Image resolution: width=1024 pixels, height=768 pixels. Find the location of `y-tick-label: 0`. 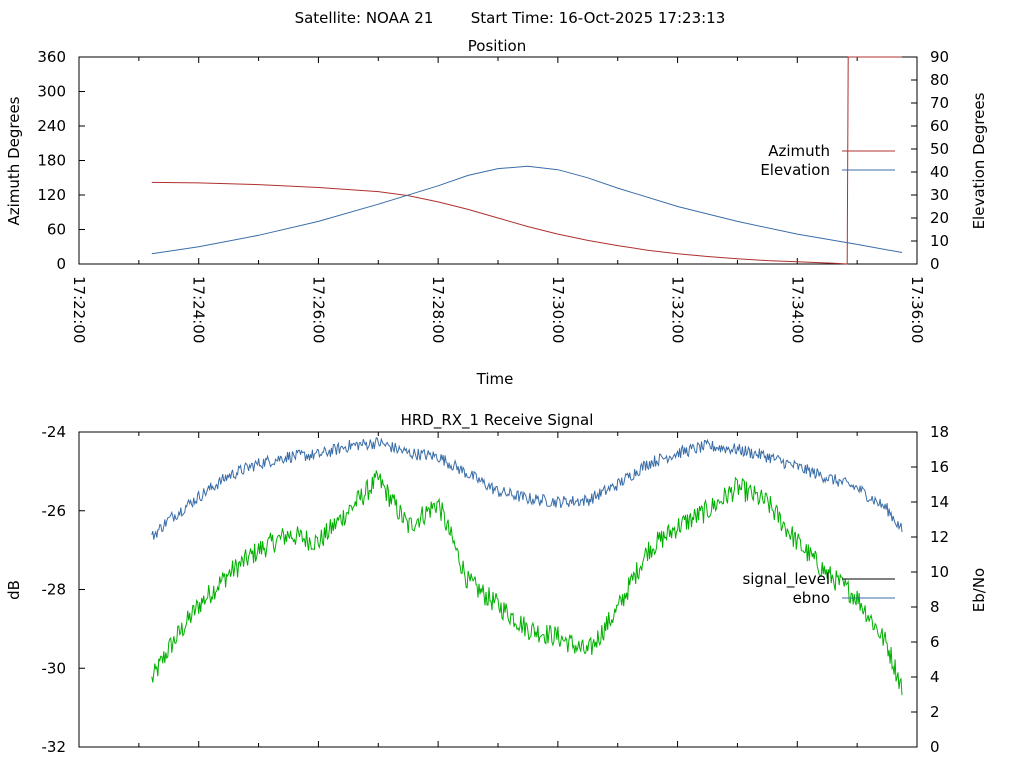

y-tick-label: 0 is located at coordinates (61, 264).